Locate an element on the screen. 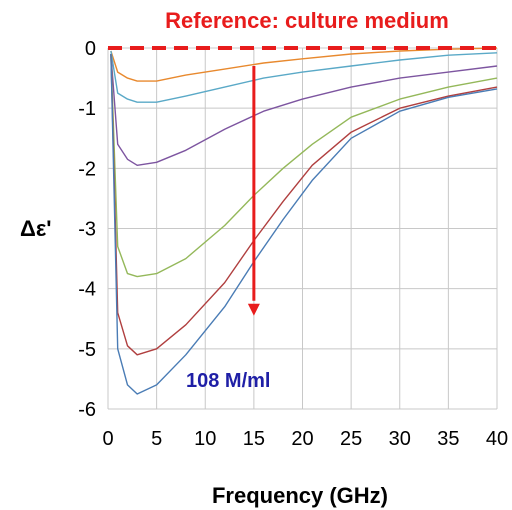 This screenshot has width=512, height=510. x-tick-label: 30 is located at coordinates (400, 439).